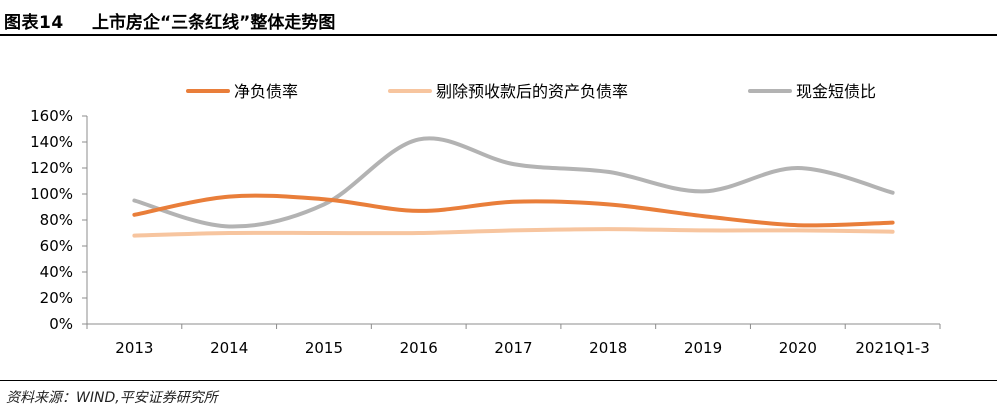  What do you see at coordinates (61, 324) in the screenshot?
I see `y-tick-label: 0%` at bounding box center [61, 324].